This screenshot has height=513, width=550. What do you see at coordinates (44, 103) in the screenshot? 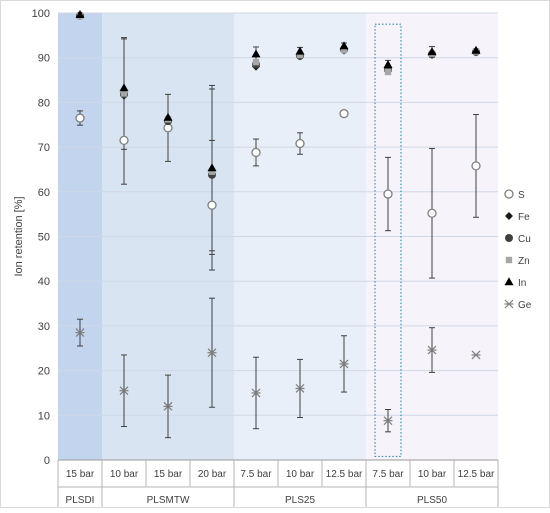
I see `y-tick-label: 80` at bounding box center [44, 103].